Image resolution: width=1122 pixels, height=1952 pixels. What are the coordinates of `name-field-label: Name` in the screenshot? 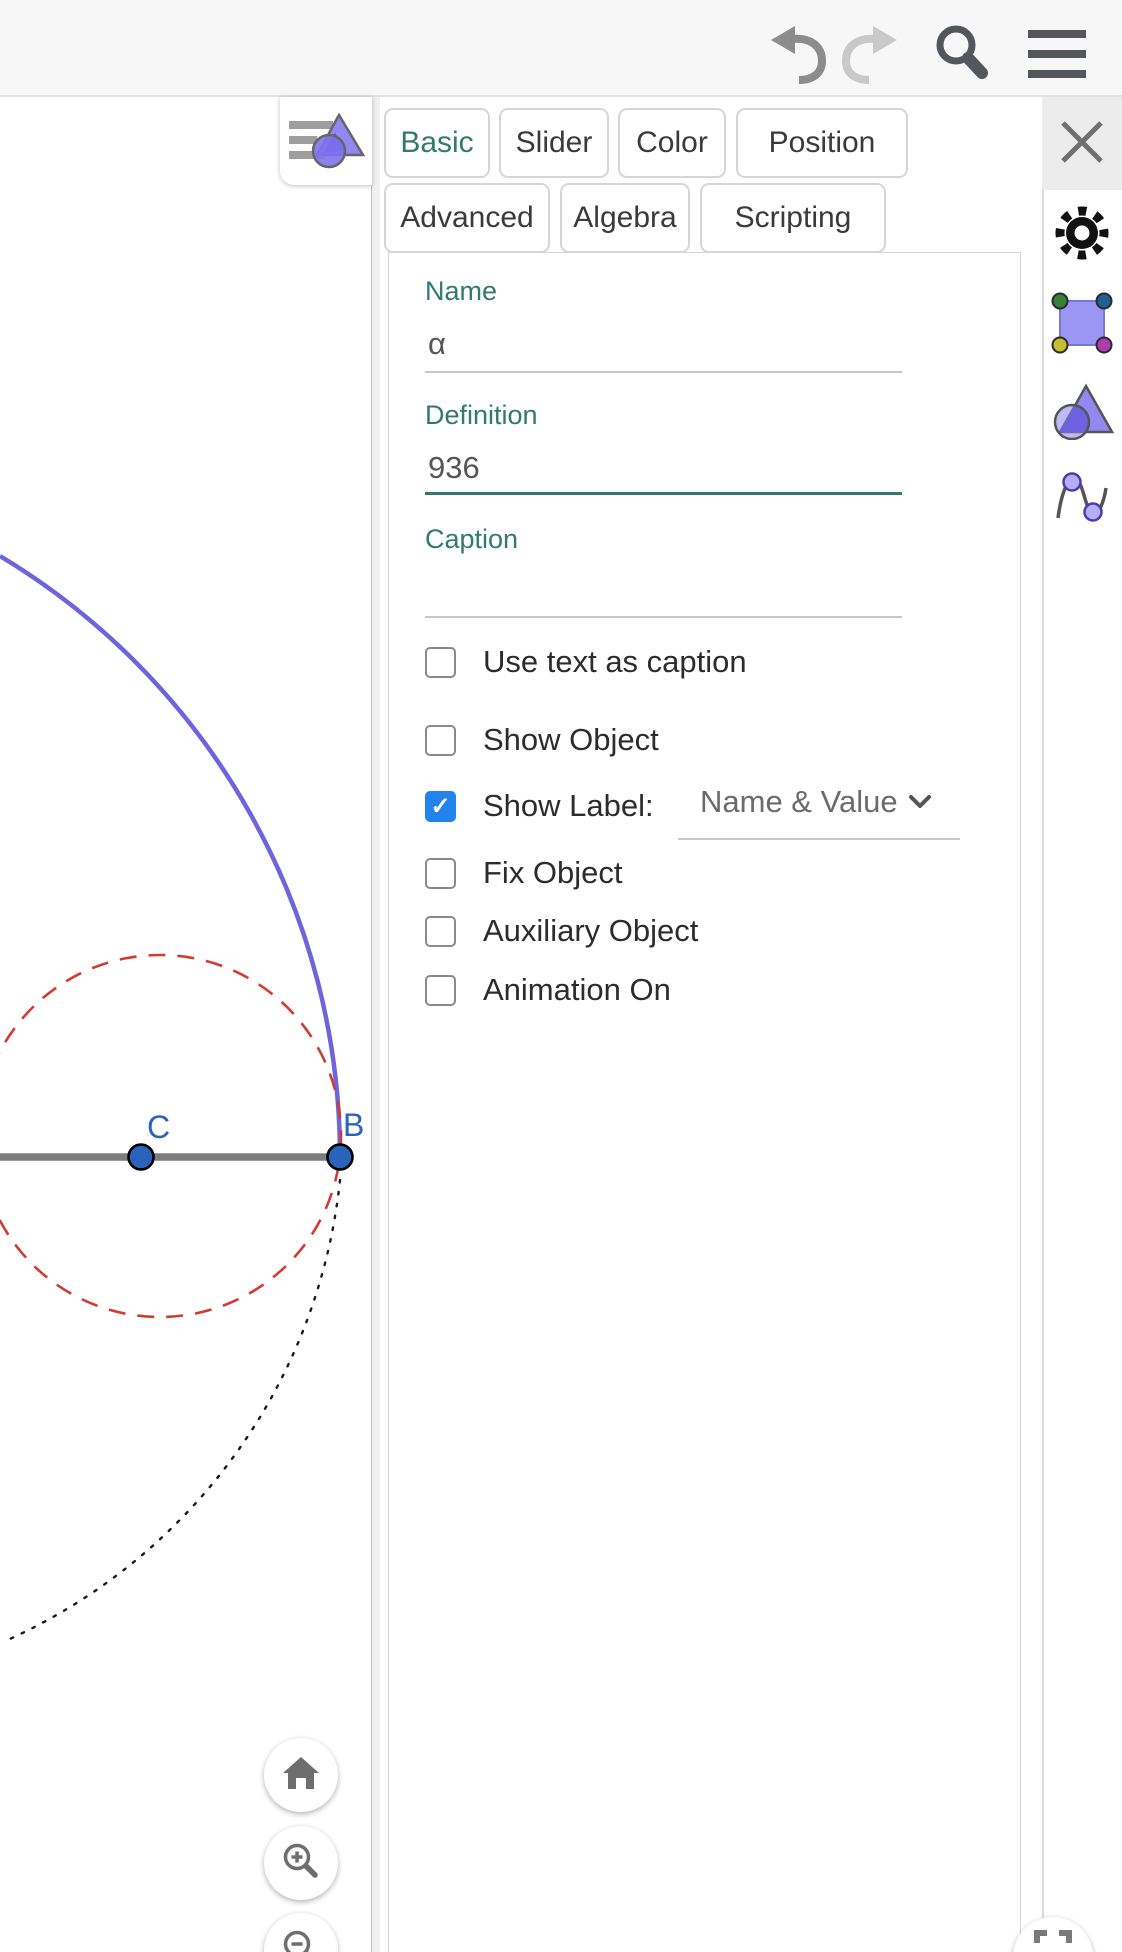 It's located at (461, 291).